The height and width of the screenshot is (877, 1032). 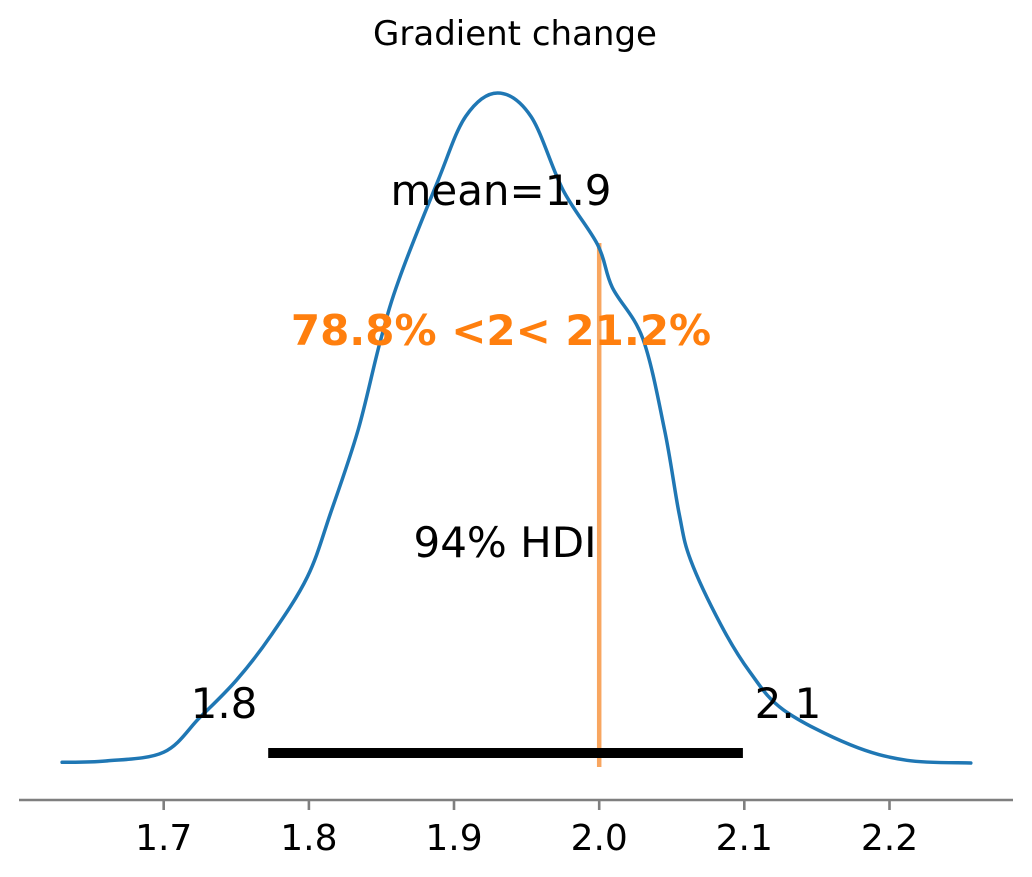 I want to click on x-tick-label: 1.7, so click(x=163, y=838).